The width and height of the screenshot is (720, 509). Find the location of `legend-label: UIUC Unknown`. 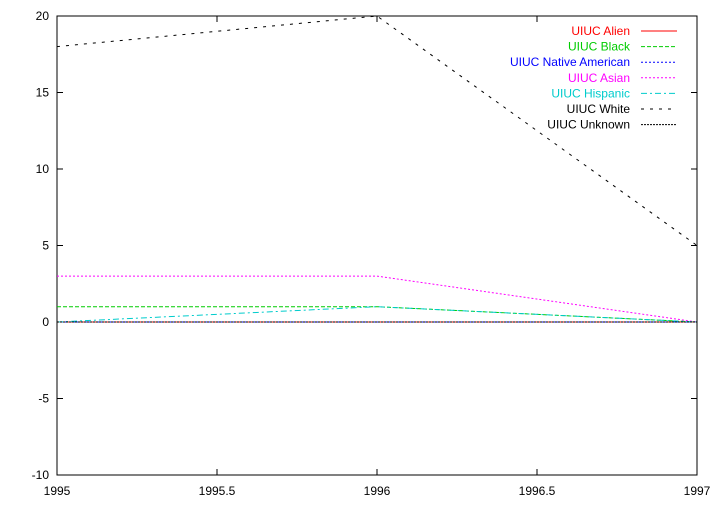

legend-label: UIUC Unknown is located at coordinates (588, 125).